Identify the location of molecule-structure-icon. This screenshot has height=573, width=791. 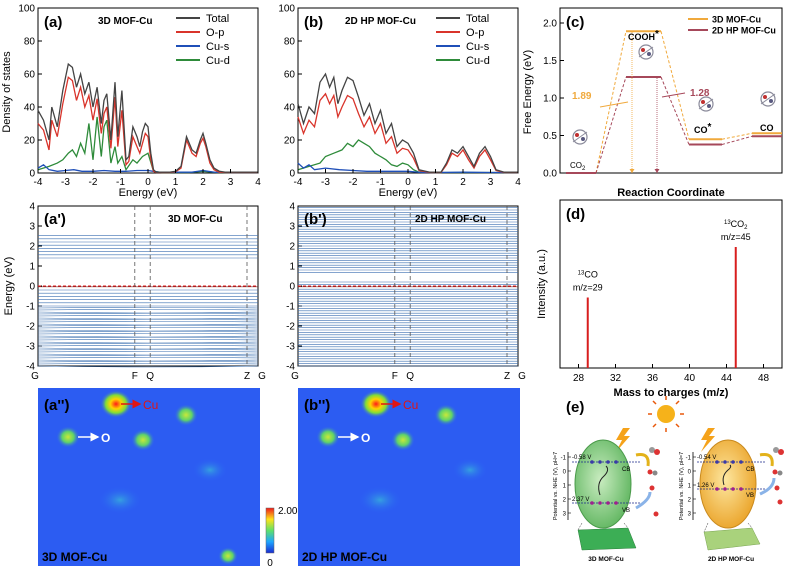
(768, 99).